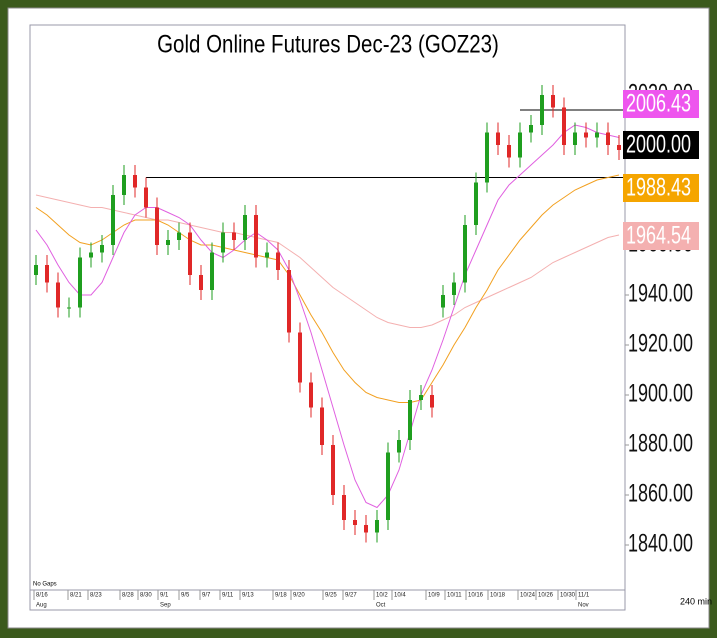 The width and height of the screenshot is (717, 638). I want to click on date-label: 10/2, so click(382, 596).